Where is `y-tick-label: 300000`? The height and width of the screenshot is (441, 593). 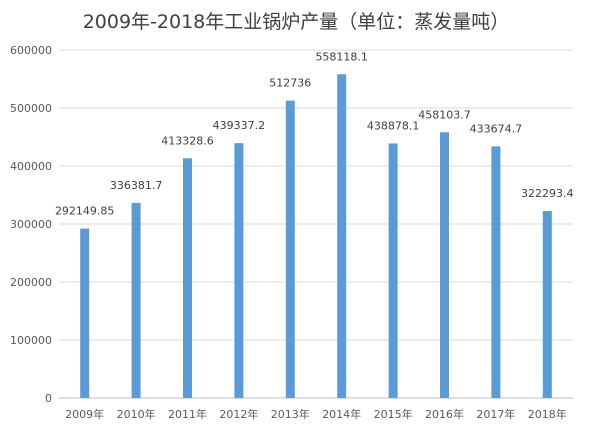
y-tick-label: 300000 is located at coordinates (31, 224).